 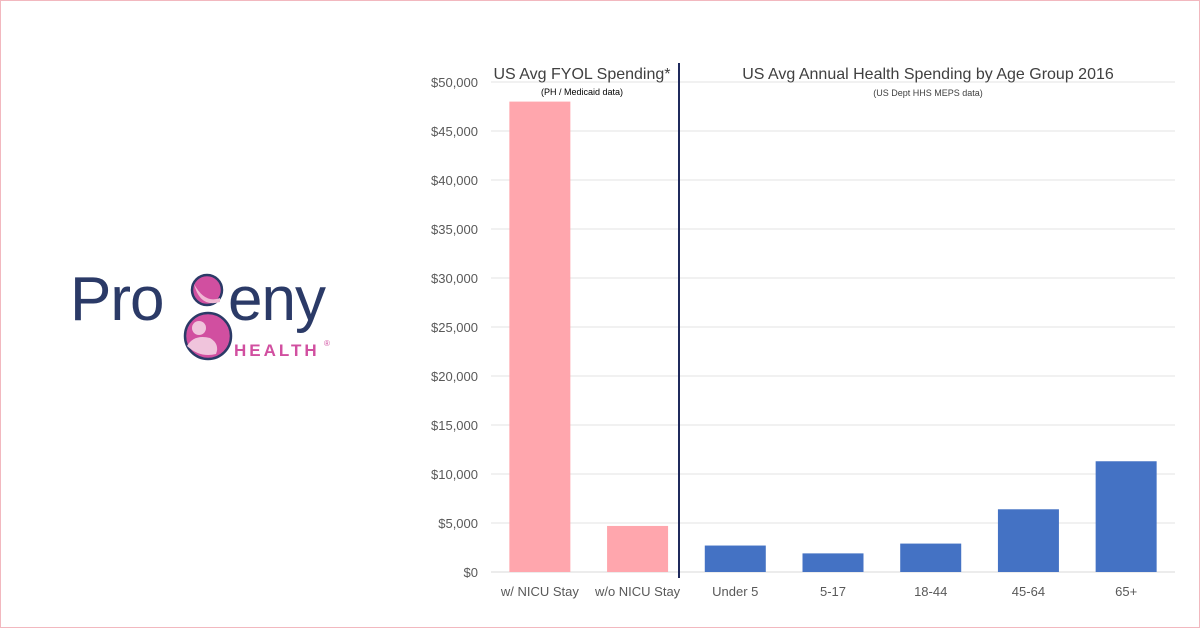 I want to click on bar-w-nicu-stay, so click(x=540, y=336).